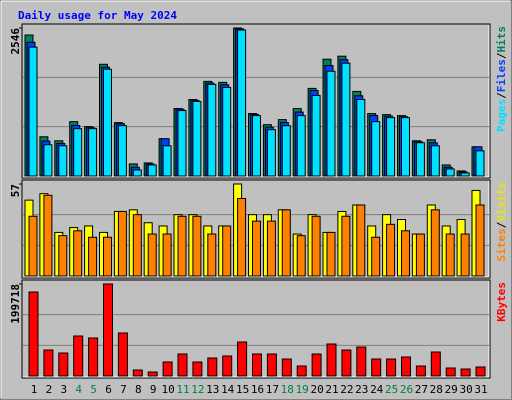  What do you see at coordinates (361, 389) in the screenshot?
I see `x-tick-label: 23` at bounding box center [361, 389].